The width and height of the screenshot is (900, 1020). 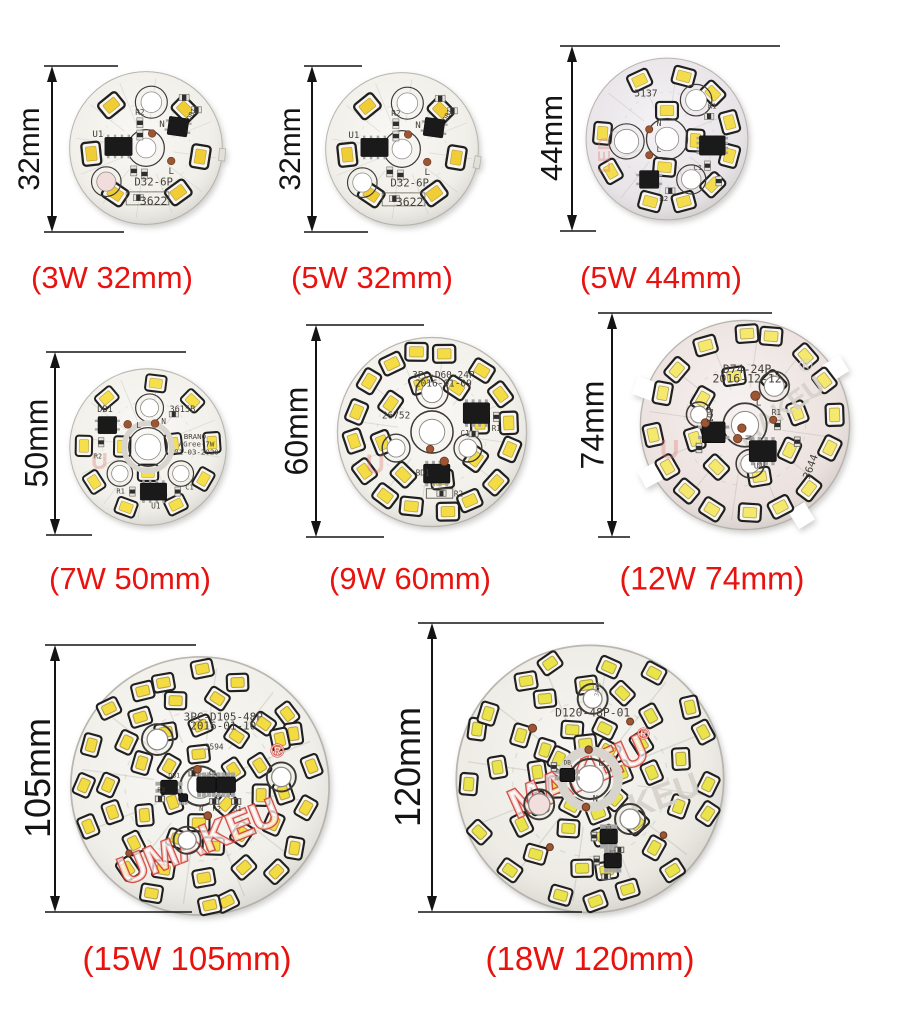 What do you see at coordinates (407, 767) in the screenshot?
I see `dim-label-18w-120mm: 120mm` at bounding box center [407, 767].